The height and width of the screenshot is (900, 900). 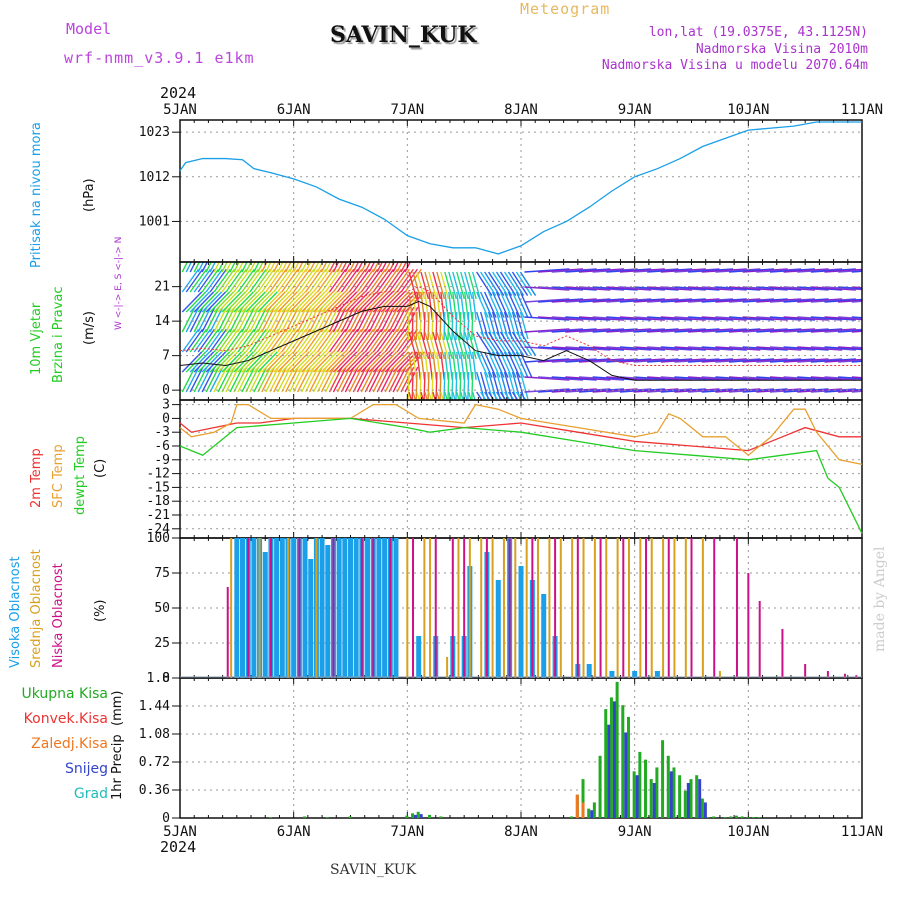 What do you see at coordinates (758, 32) in the screenshot?
I see `lonlat-label: lon,lat (19.0375E, 43.1125N)` at bounding box center [758, 32].